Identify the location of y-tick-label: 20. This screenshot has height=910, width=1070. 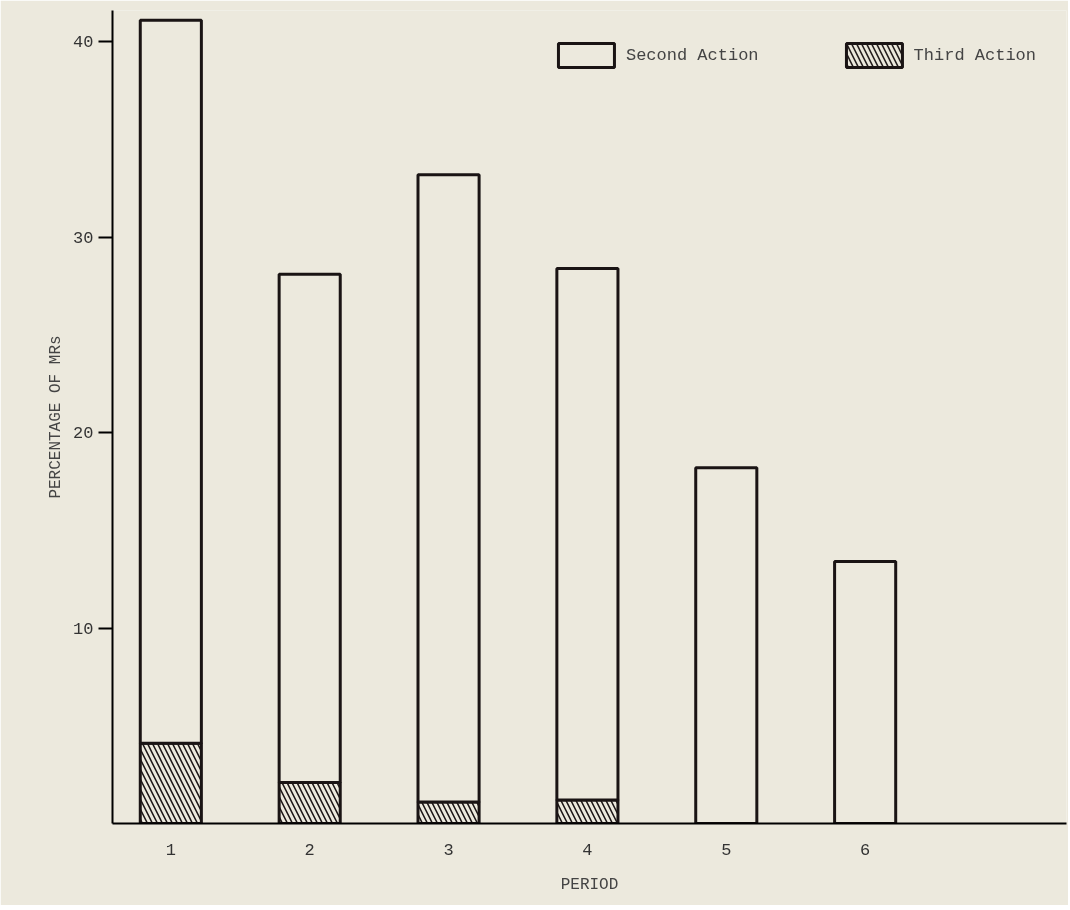
(83, 434).